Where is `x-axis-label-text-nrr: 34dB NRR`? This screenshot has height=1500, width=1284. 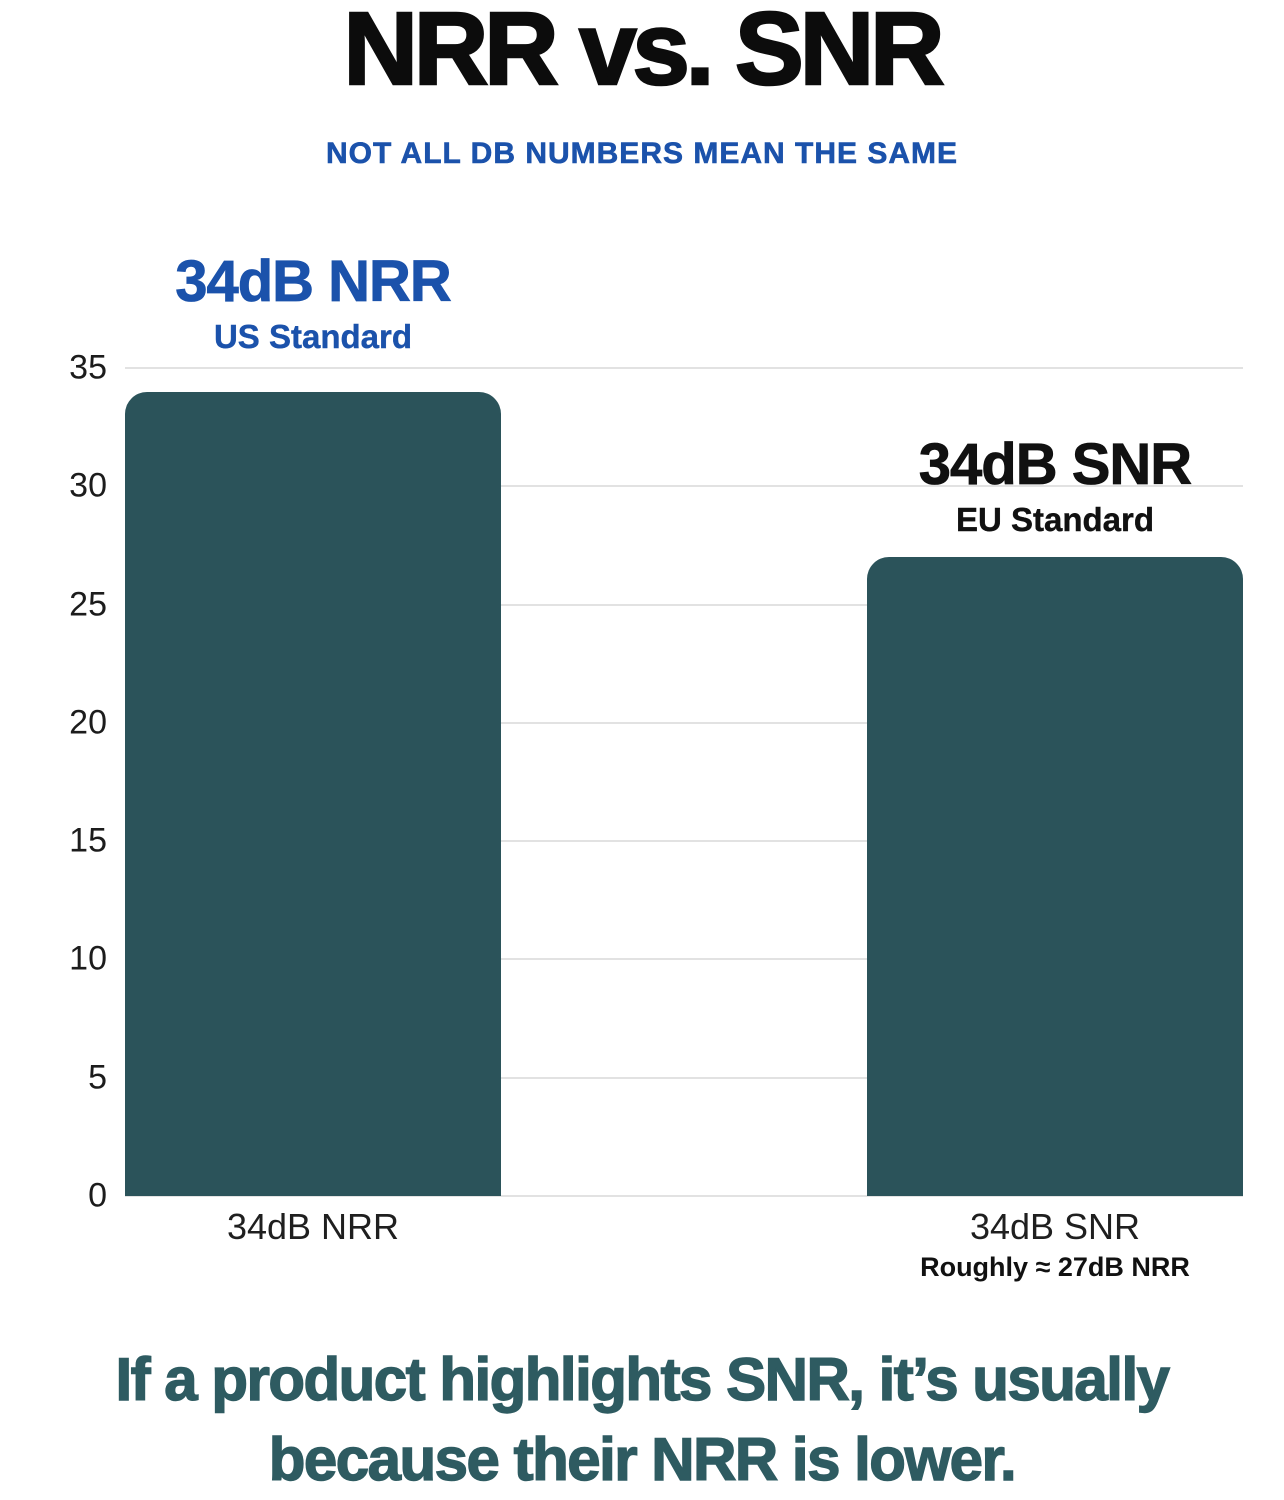
x-axis-label-text-nrr: 34dB NRR is located at coordinates (313, 1226).